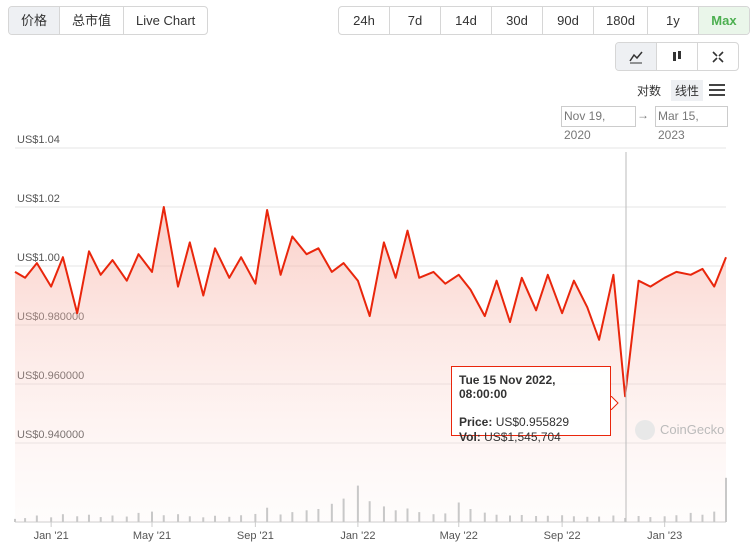 This screenshot has width=750, height=544. Describe the element at coordinates (255, 536) in the screenshot. I see `x-tick-label: Sep '21` at that location.